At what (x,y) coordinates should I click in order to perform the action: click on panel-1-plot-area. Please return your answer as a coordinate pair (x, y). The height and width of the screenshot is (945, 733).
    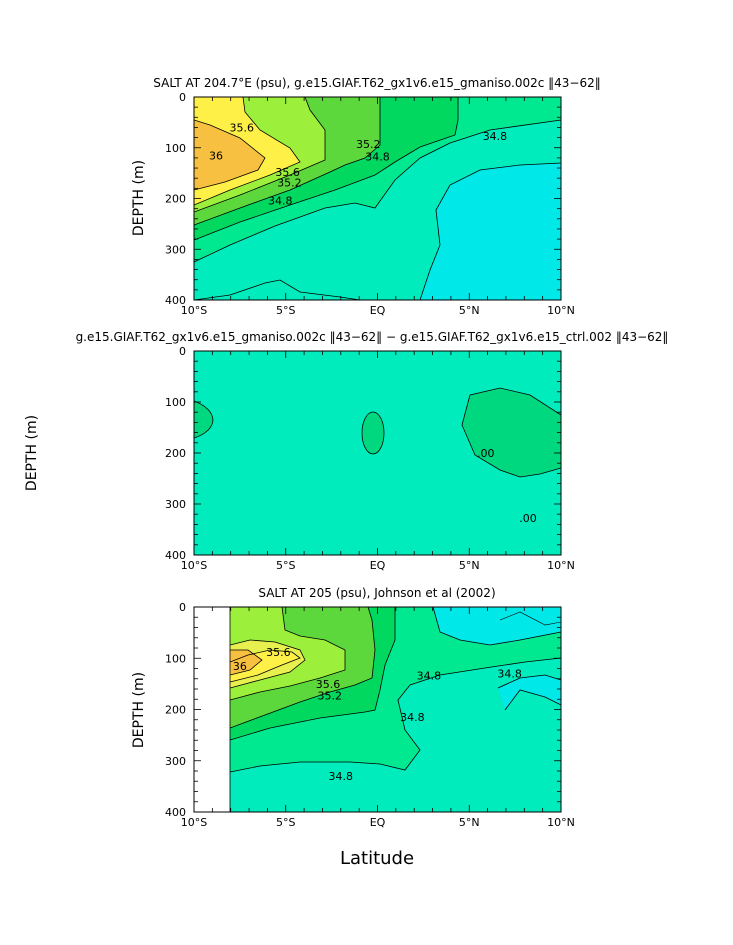
    Looking at the image, I should click on (377, 198).